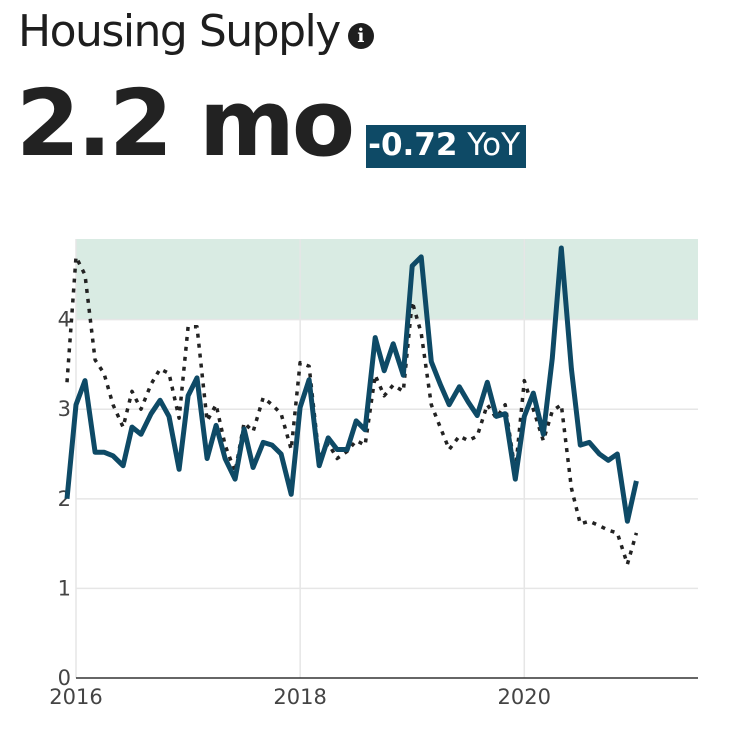  What do you see at coordinates (360, 35) in the screenshot?
I see `info-icon: i` at bounding box center [360, 35].